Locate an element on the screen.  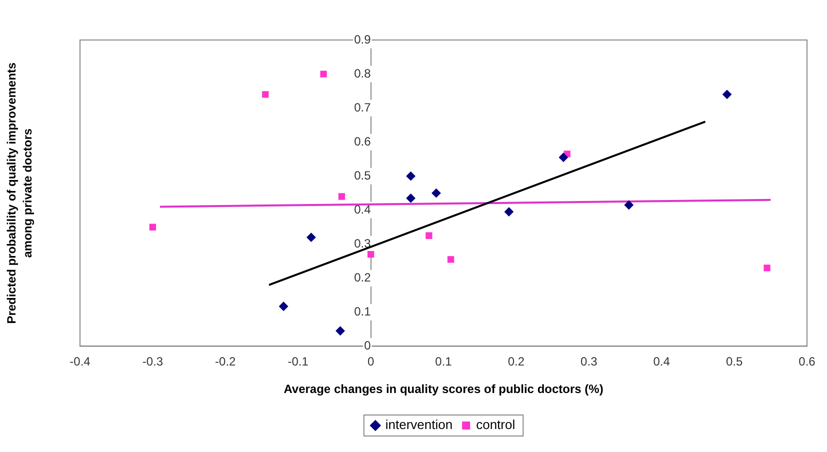
y-tick-label: 0.1 is located at coordinates (363, 311).